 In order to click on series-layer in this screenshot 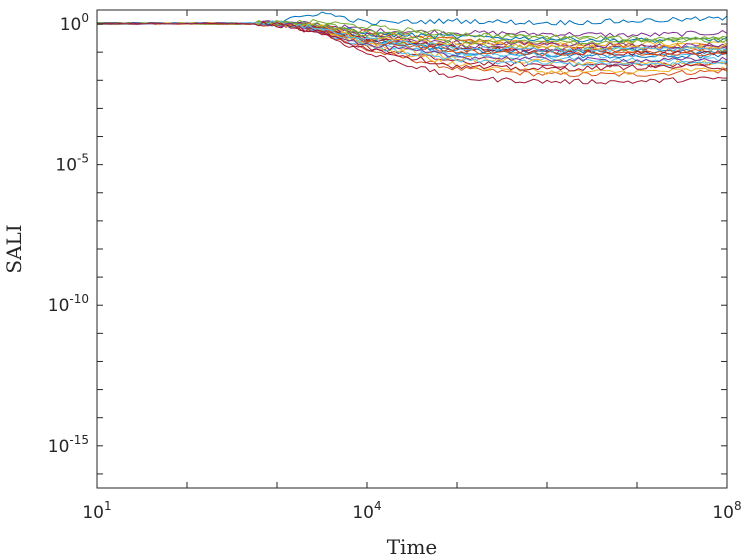, I will do `click(412, 48)`.